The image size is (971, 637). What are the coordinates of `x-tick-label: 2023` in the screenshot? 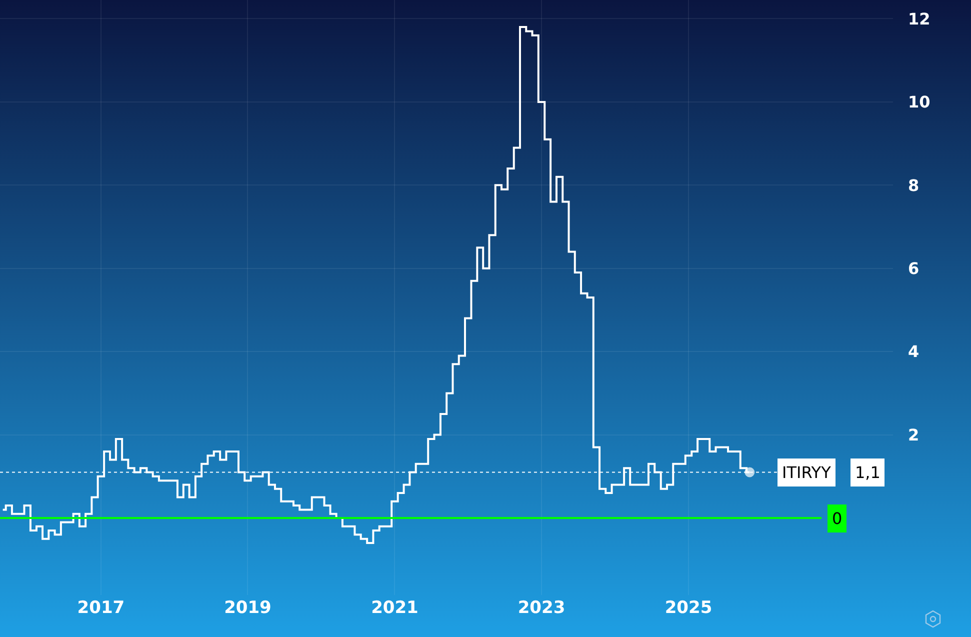 It's located at (542, 608).